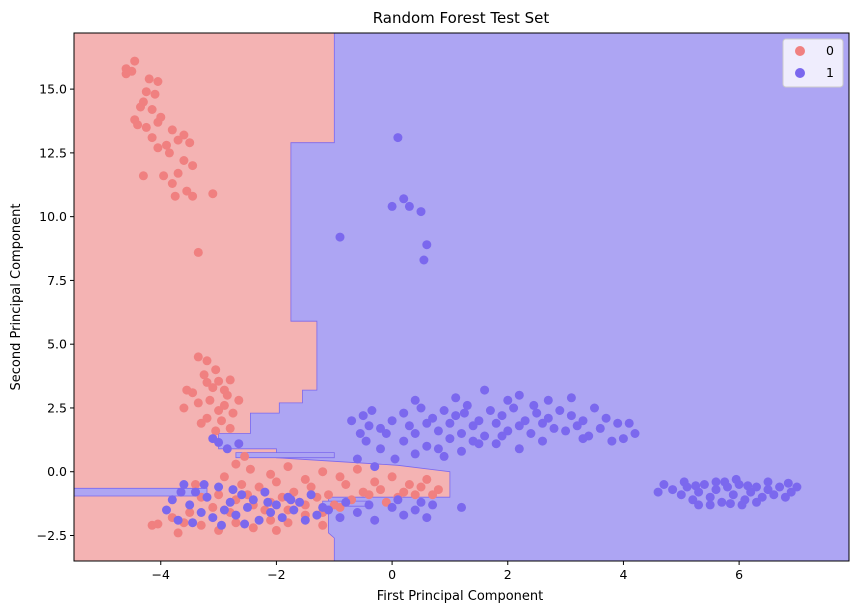 This screenshot has height=614, width=857. What do you see at coordinates (813, 63) in the screenshot?
I see `legend-box` at bounding box center [813, 63].